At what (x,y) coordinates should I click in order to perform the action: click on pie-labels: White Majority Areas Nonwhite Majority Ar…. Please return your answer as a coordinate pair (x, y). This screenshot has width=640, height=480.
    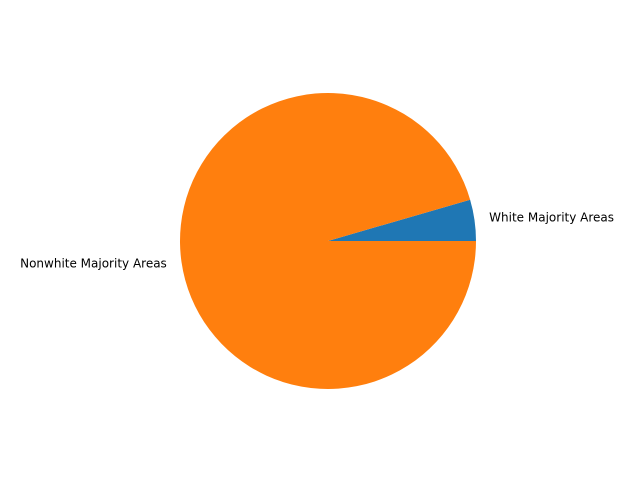
    Looking at the image, I should click on (317, 241).